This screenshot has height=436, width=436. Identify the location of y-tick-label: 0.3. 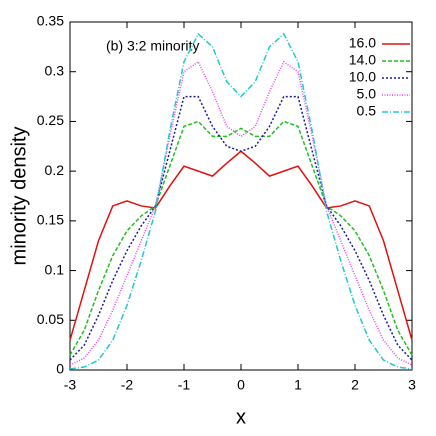
(55, 70).